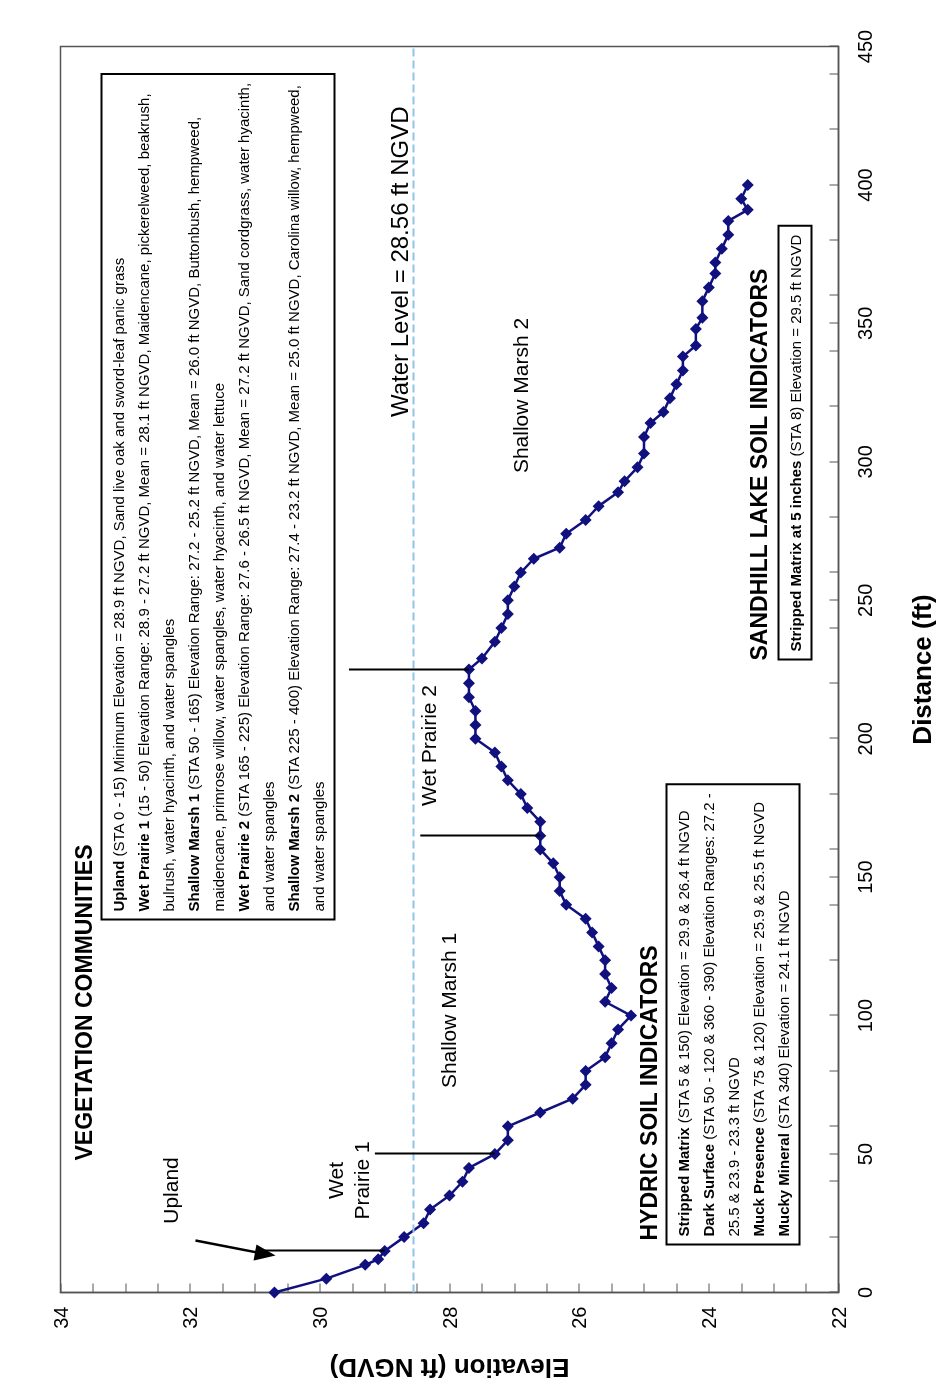  I want to click on y-tick-label: 450, so click(864, 46).